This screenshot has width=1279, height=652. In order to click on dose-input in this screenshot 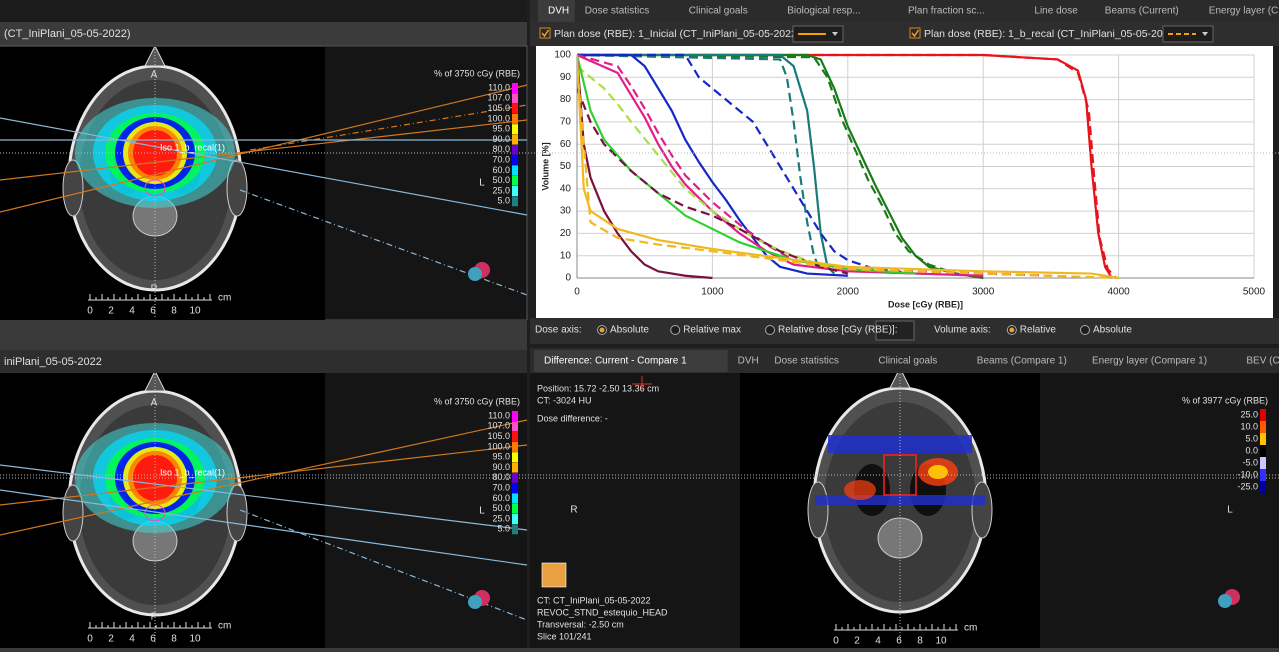, I will do `click(895, 330)`.